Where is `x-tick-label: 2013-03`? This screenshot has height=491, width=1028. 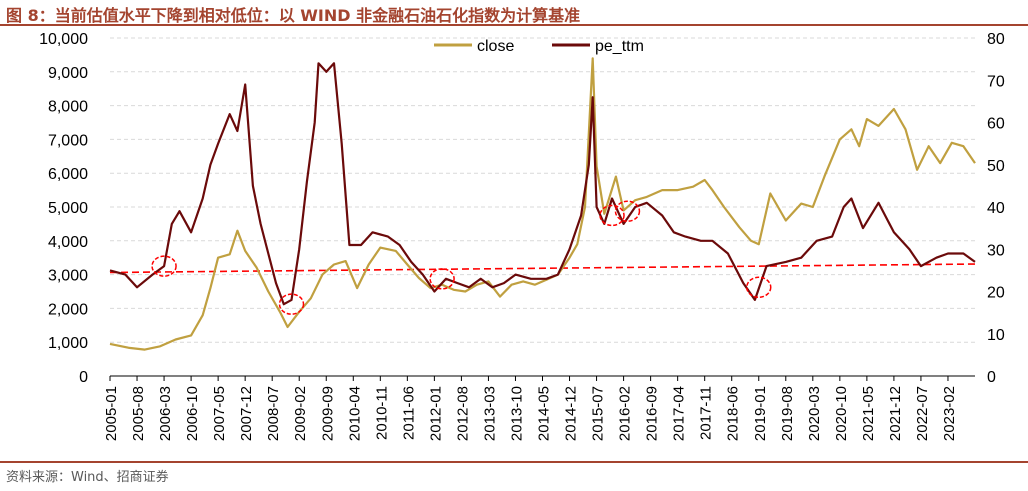
x-tick-label: 2013-03 is located at coordinates (489, 413).